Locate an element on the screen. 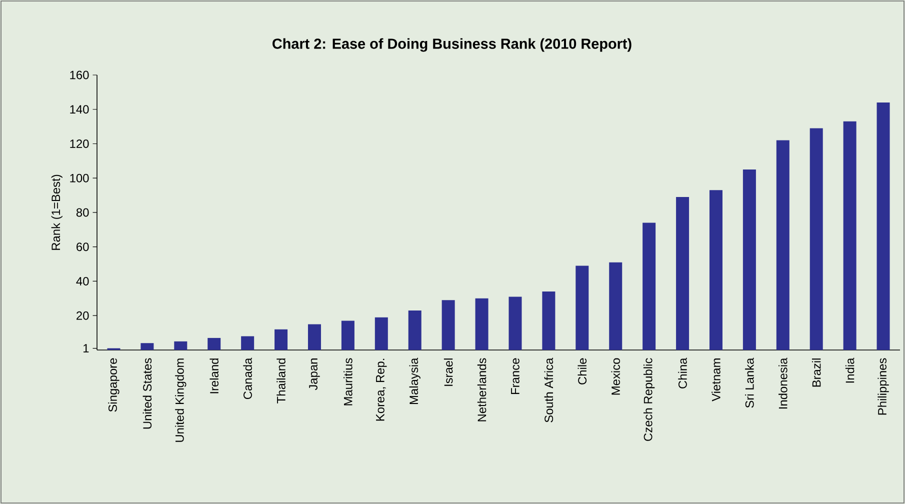 The width and height of the screenshot is (905, 504). x-tick-label: Malaysia is located at coordinates (414, 381).